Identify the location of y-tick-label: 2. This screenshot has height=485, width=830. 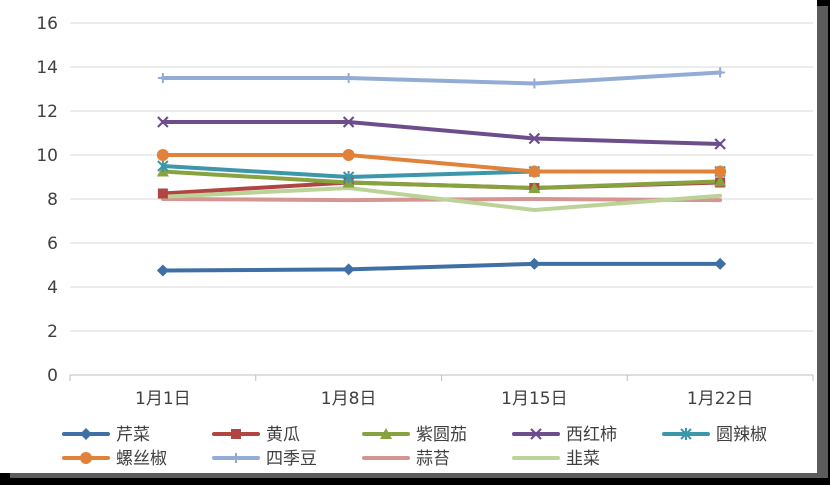
(52, 332).